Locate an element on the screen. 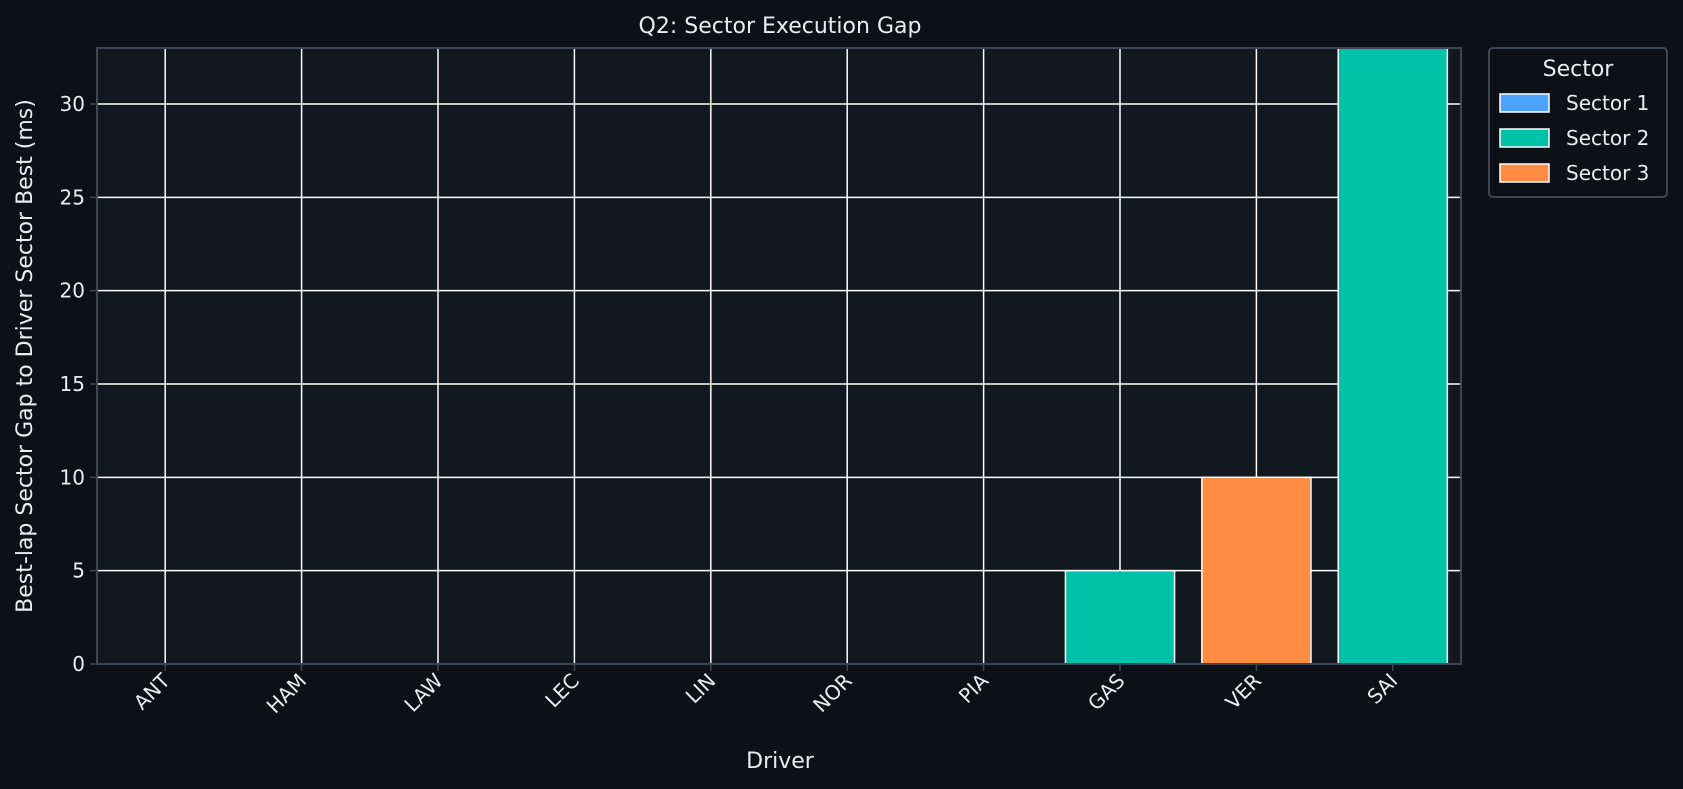 The height and width of the screenshot is (789, 1683). y-tick-label: 10 is located at coordinates (72, 477).